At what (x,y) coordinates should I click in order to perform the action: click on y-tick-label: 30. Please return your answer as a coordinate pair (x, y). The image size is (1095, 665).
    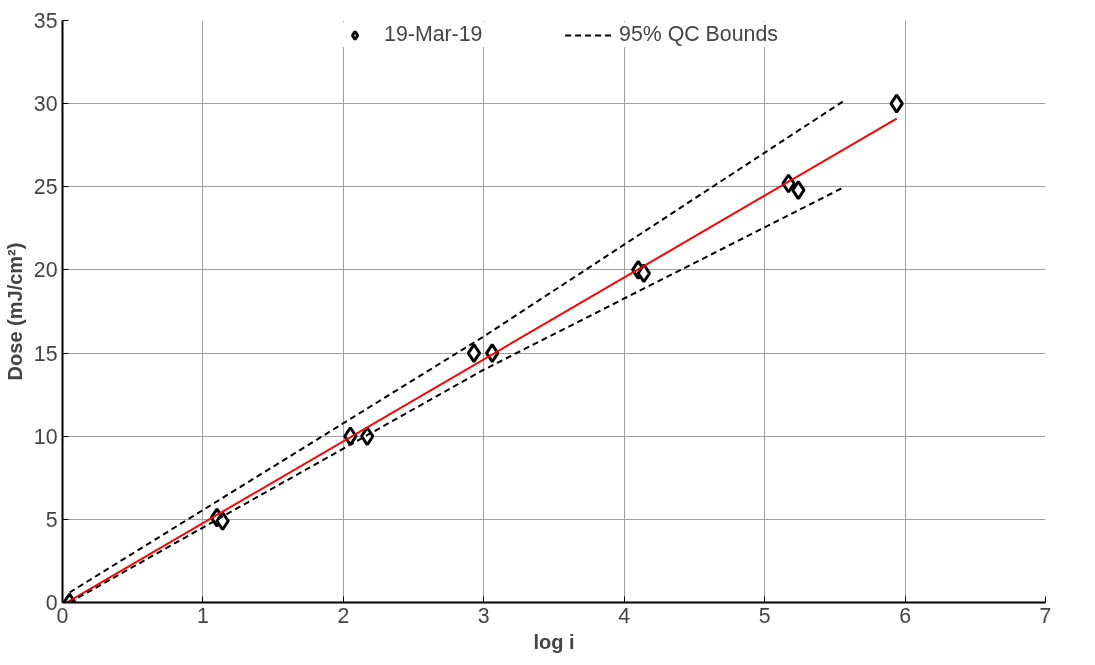
    Looking at the image, I should click on (45, 104).